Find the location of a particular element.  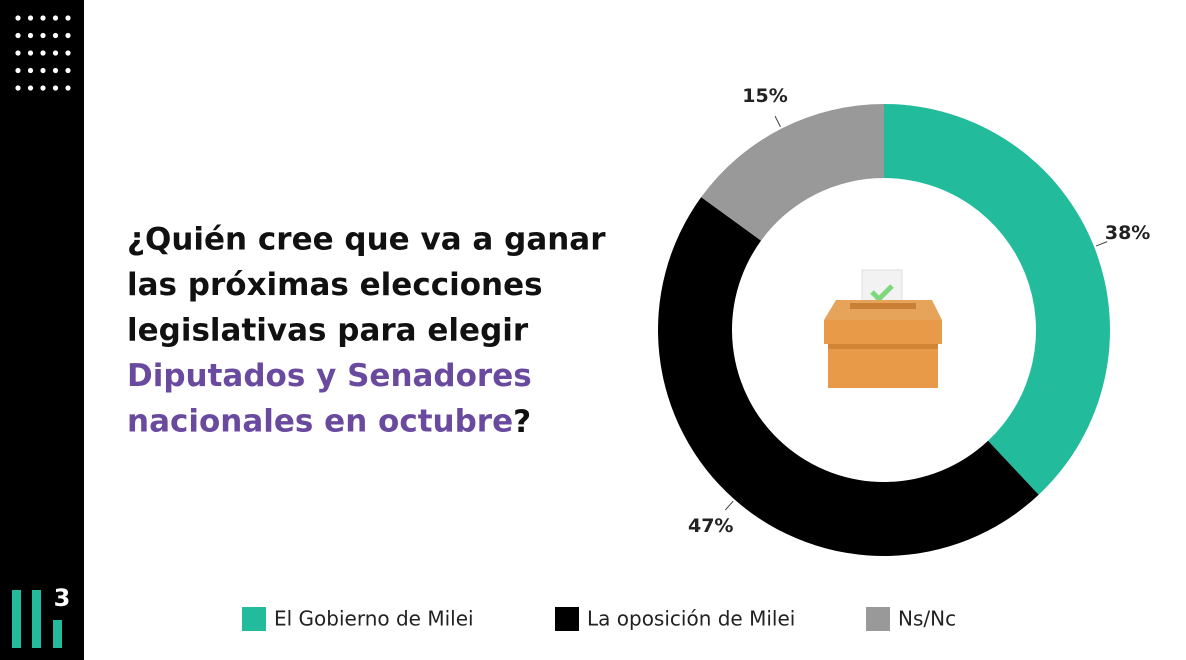

data-label: 47% is located at coordinates (710, 526).